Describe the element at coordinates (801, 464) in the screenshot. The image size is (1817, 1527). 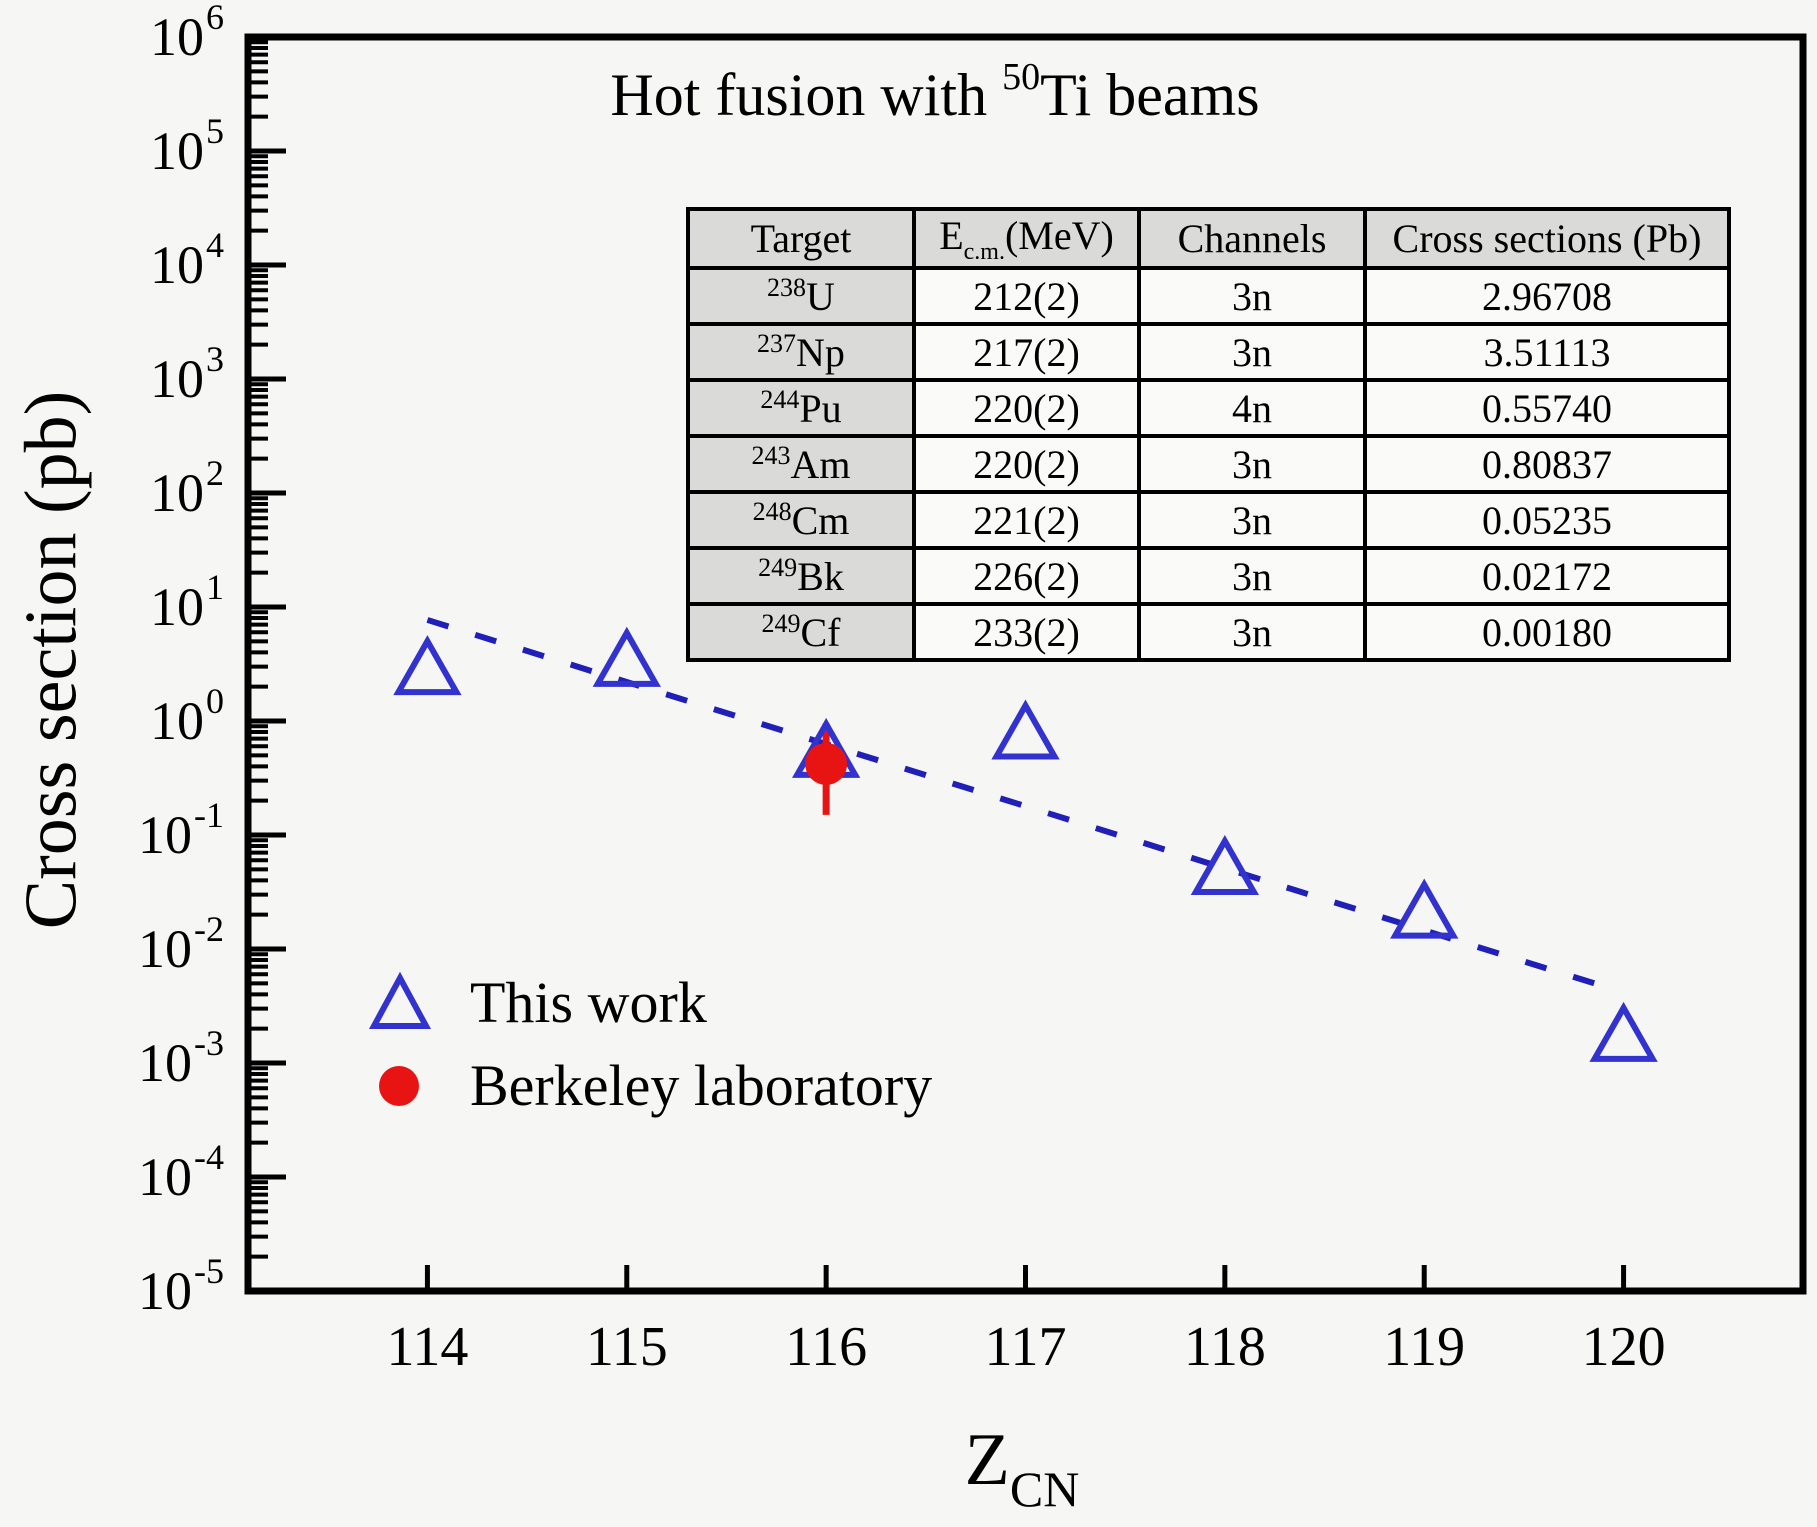
I see `target-cell: 243Am` at that location.